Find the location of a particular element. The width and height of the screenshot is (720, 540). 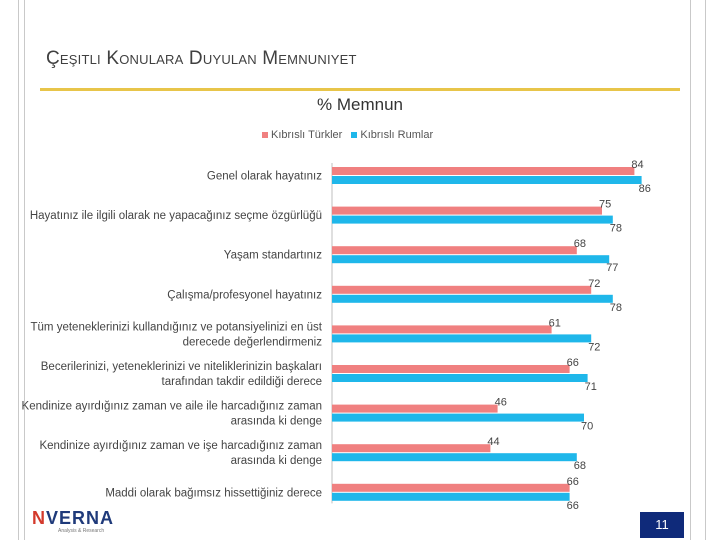

logo-subtitle: Analysis & Research is located at coordinates (81, 531).